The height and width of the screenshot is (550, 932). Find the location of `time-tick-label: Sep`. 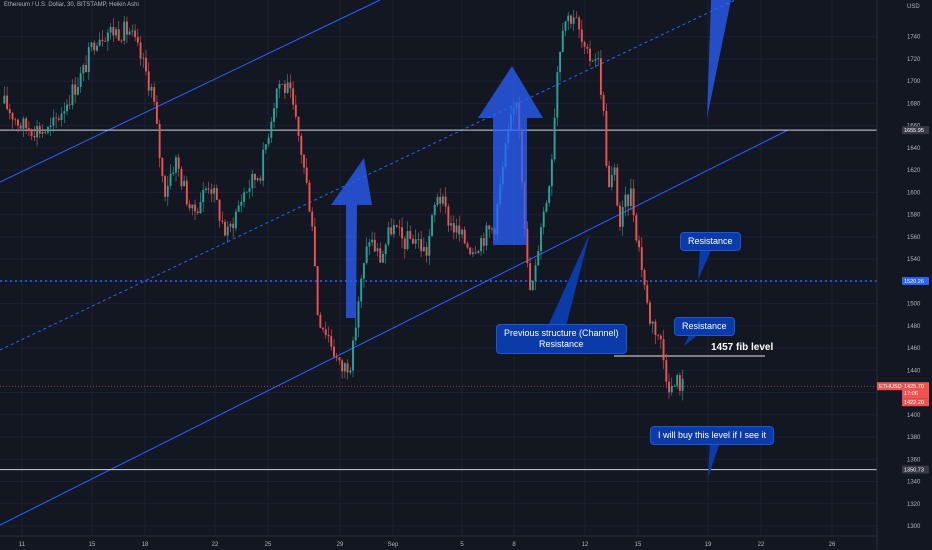

time-tick-label: Sep is located at coordinates (393, 545).